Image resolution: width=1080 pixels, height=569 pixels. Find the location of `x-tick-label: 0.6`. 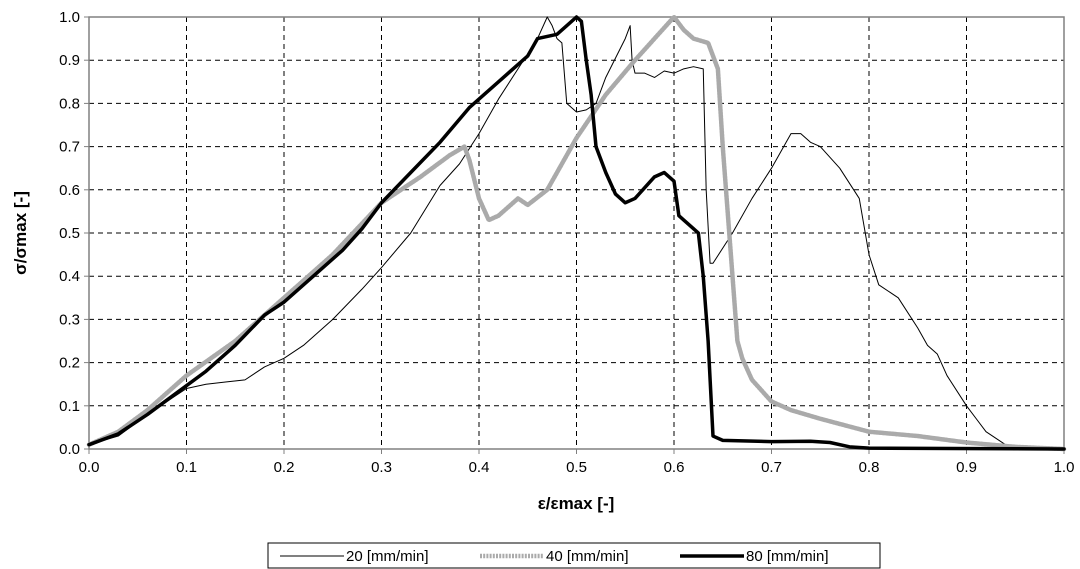

x-tick-label: 0.6 is located at coordinates (674, 467).